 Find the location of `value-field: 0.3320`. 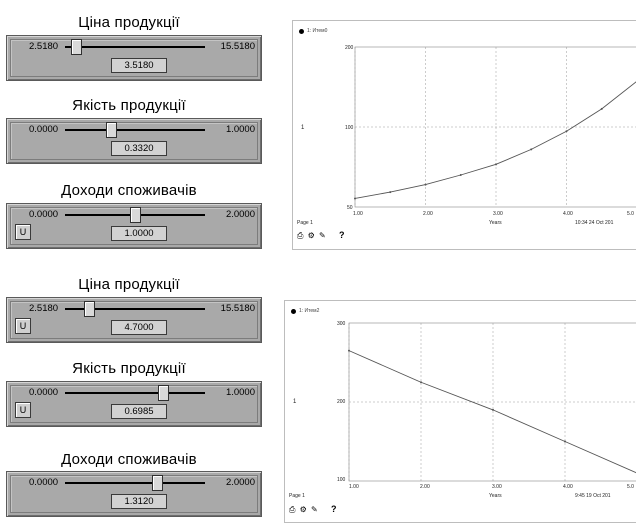

value-field: 0.3320 is located at coordinates (139, 148).